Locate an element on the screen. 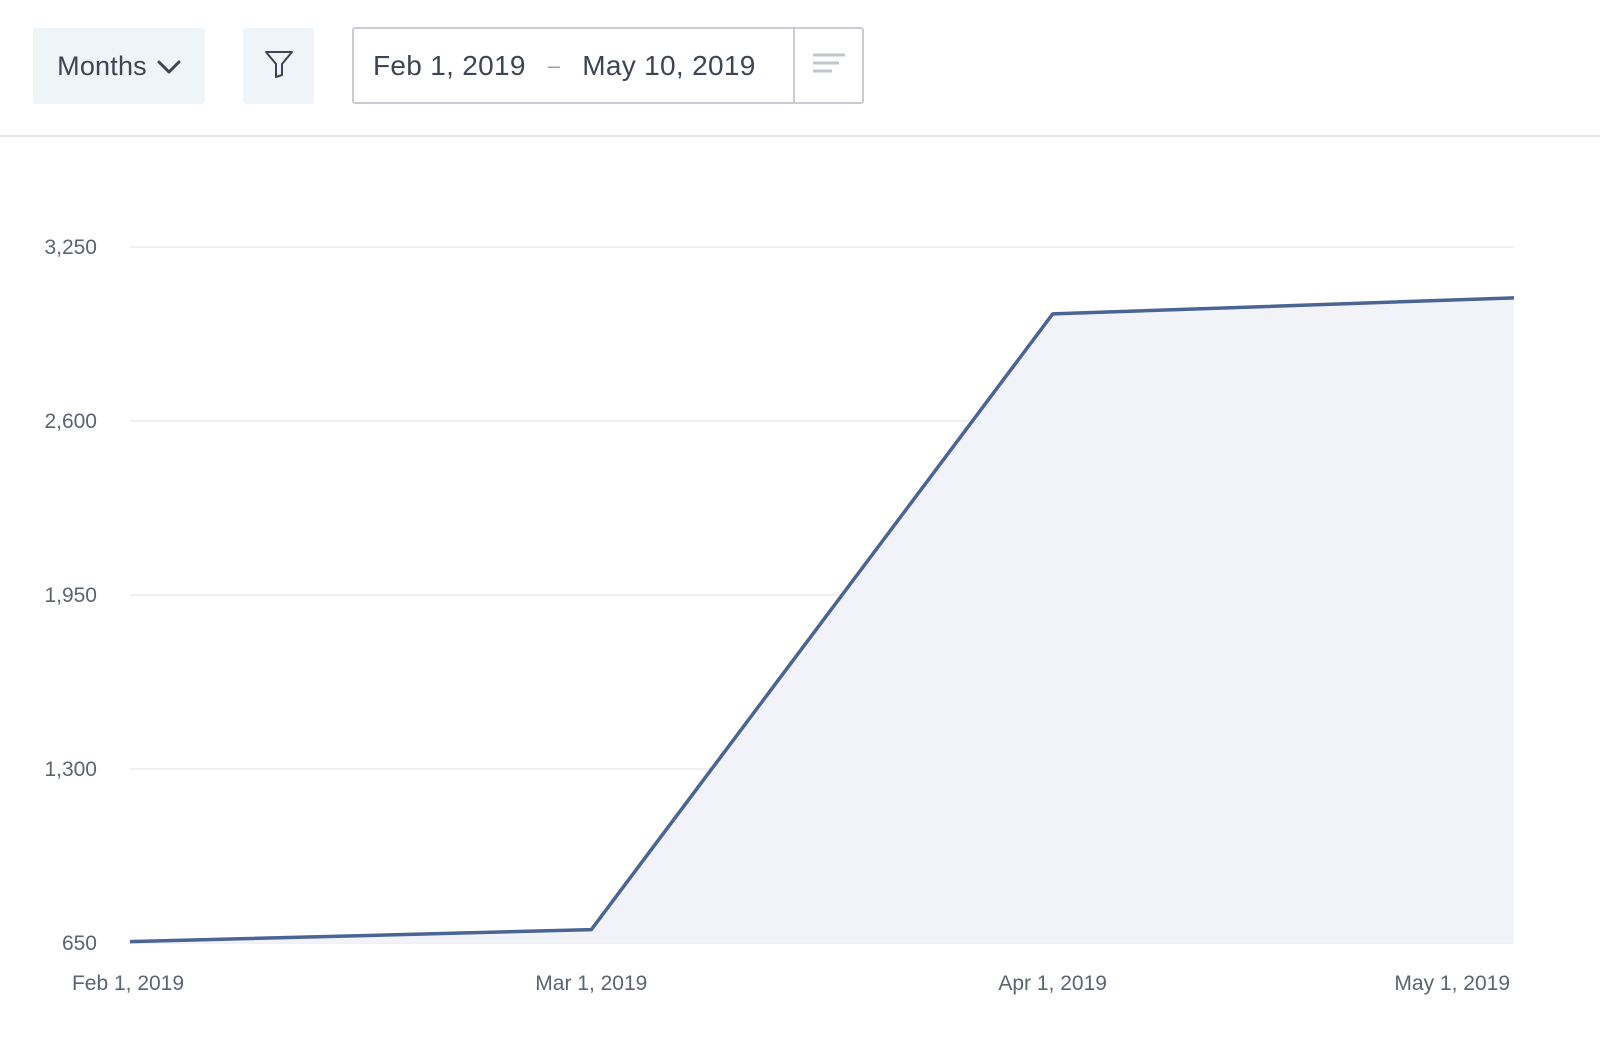 This screenshot has width=1600, height=1047. granularity-dropdown: Months is located at coordinates (119, 66).